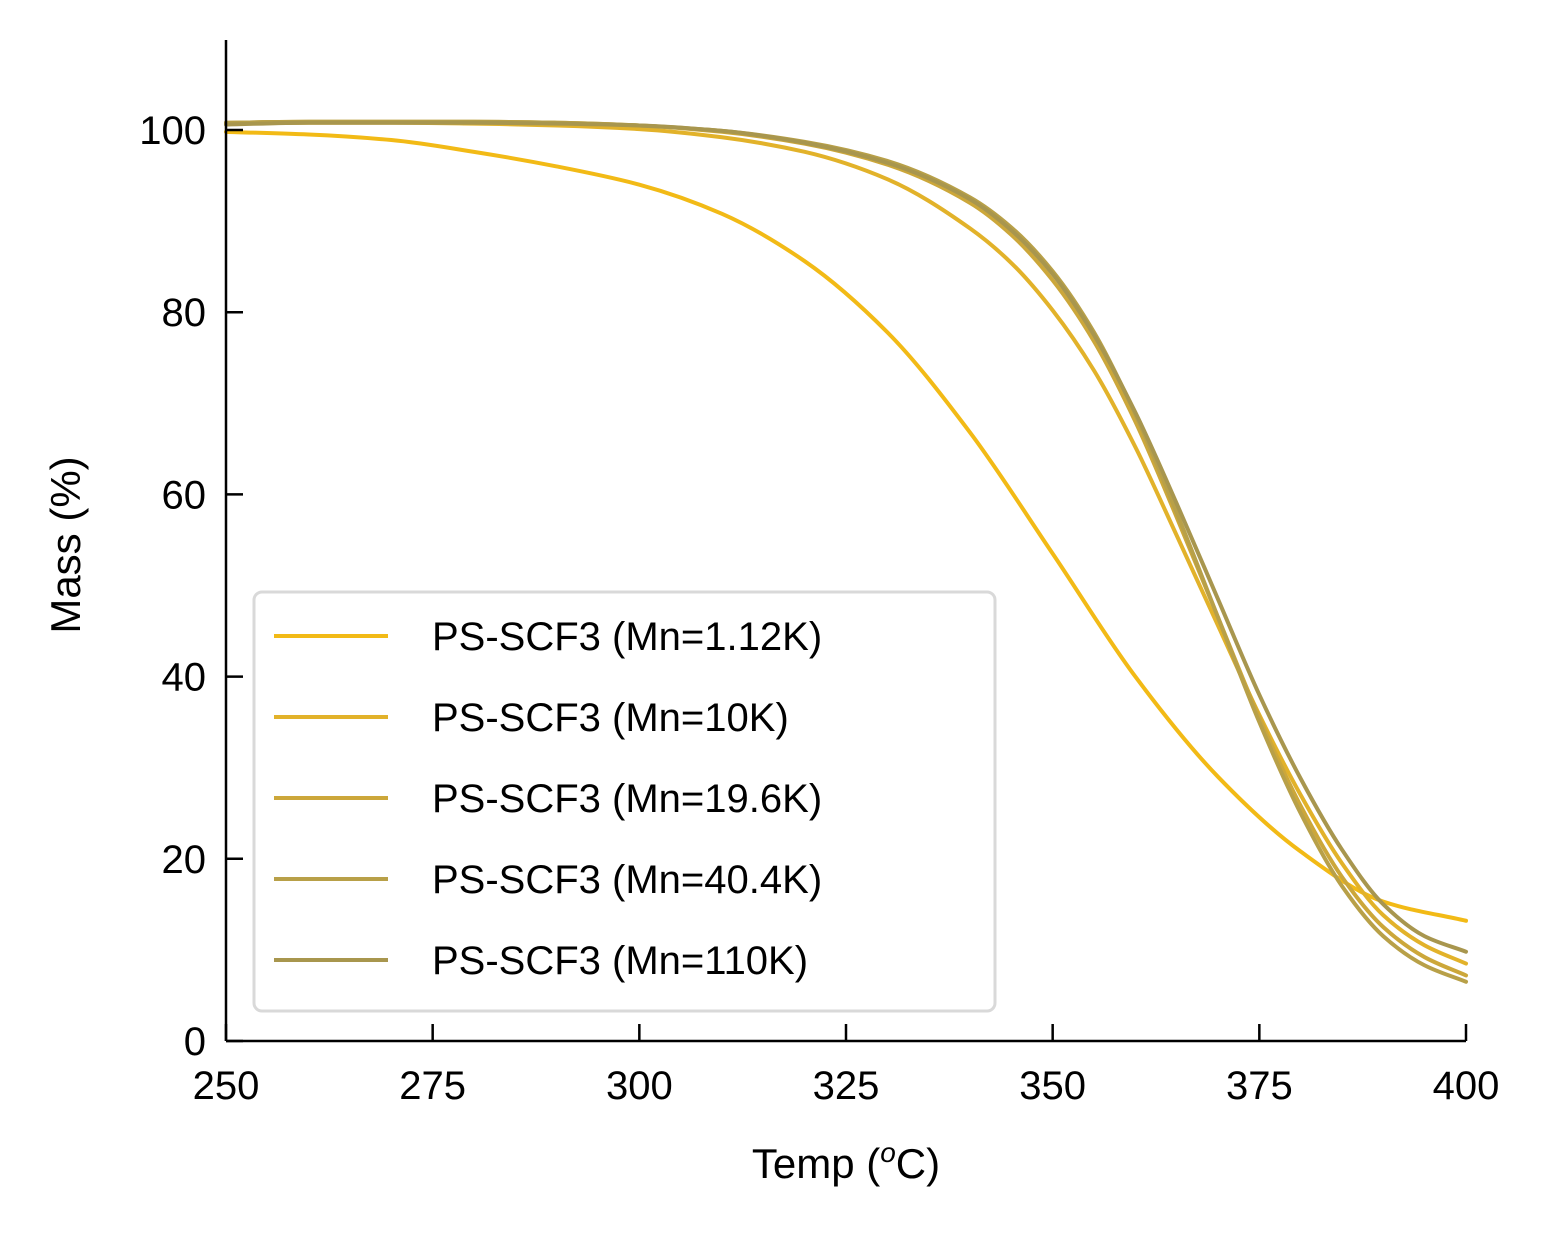  Describe the element at coordinates (195, 1042) in the screenshot. I see `y-tick-label-1: 0` at that location.